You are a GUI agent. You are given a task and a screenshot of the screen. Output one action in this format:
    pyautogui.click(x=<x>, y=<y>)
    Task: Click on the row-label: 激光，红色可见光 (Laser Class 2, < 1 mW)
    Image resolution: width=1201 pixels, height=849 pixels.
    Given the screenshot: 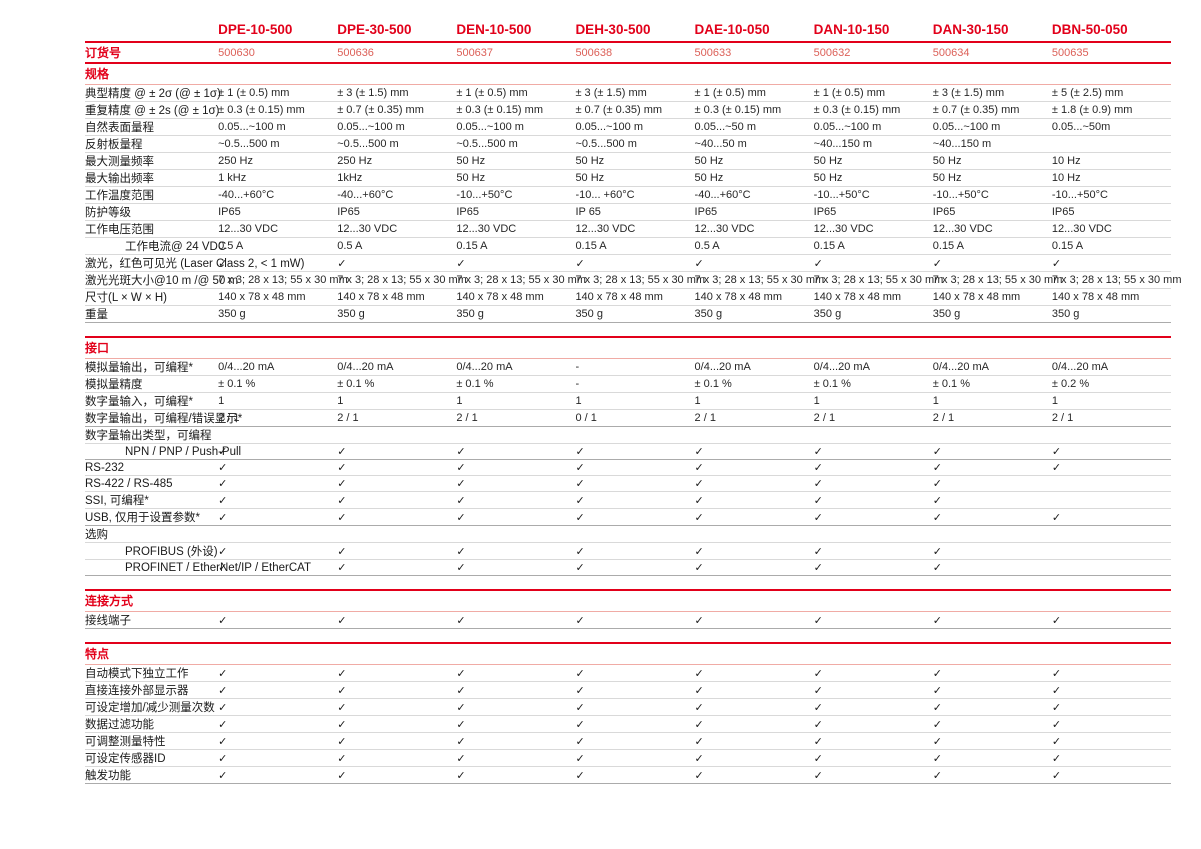 What is the action you would take?
    pyautogui.click(x=195, y=263)
    